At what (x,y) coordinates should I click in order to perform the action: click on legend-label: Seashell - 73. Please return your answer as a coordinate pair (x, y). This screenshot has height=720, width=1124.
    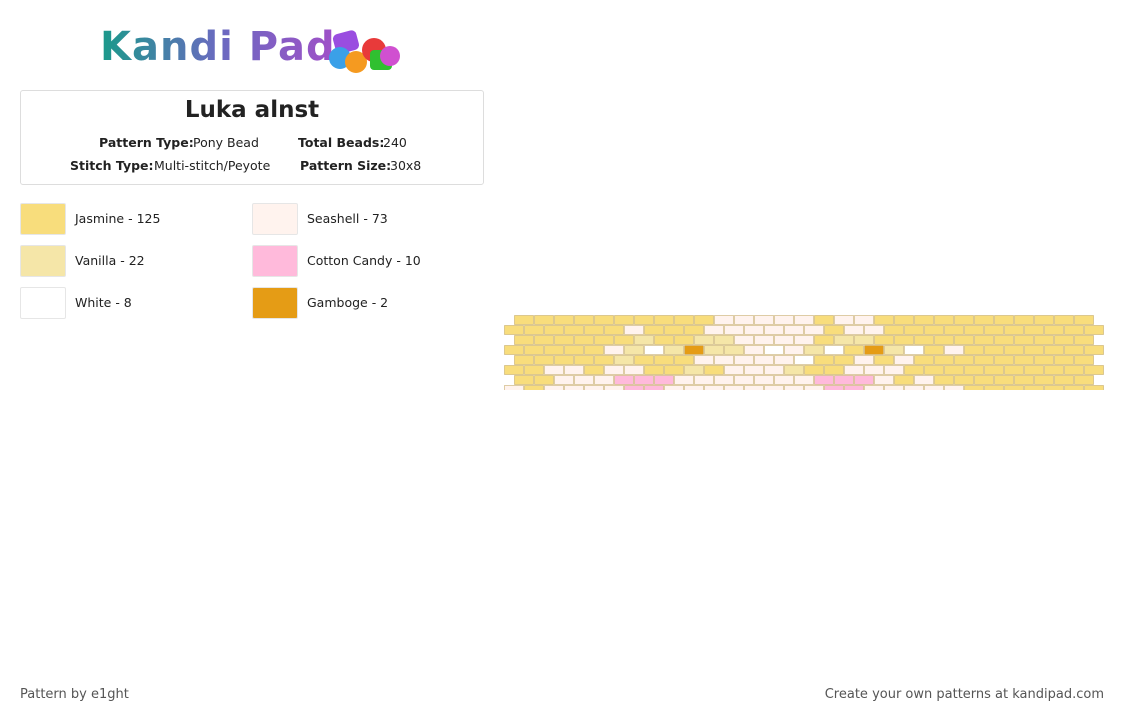
    Looking at the image, I should click on (347, 218).